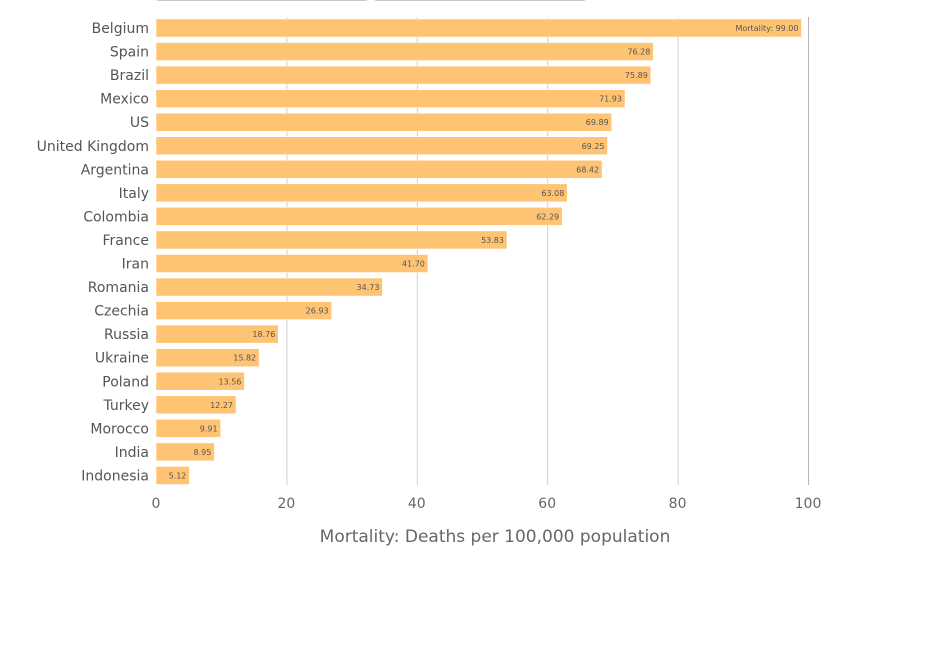  Describe the element at coordinates (547, 216) in the screenshot. I see `value-label: 62.29` at that location.